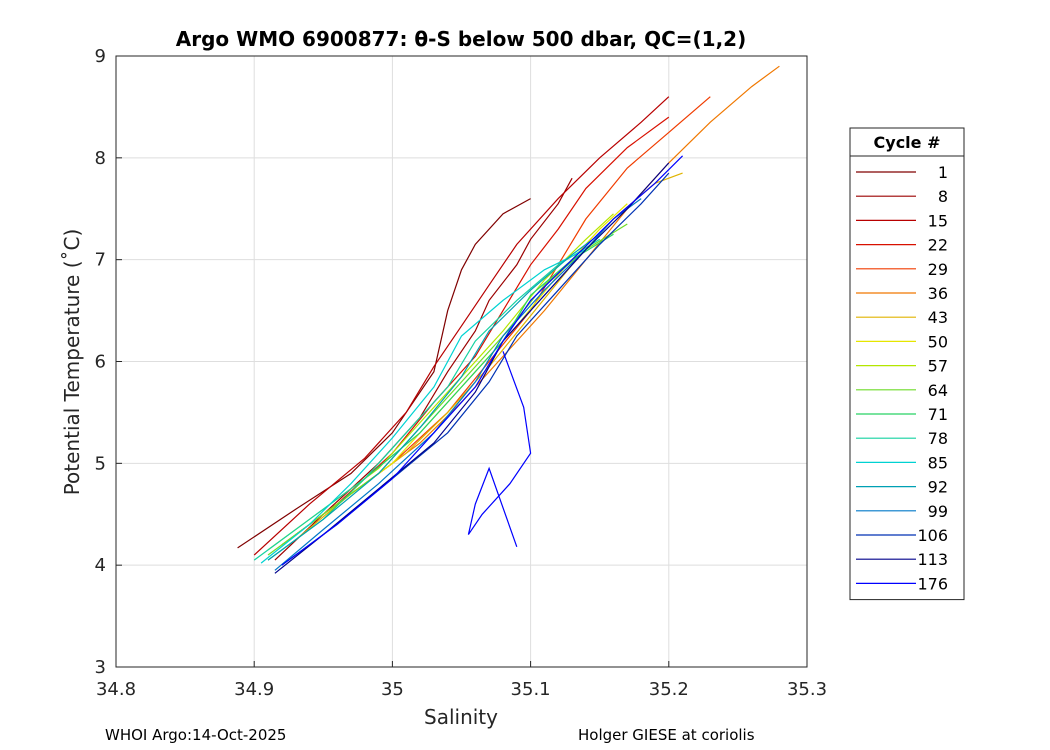  What do you see at coordinates (100, 565) in the screenshot?
I see `y-tick-label: 4` at bounding box center [100, 565].